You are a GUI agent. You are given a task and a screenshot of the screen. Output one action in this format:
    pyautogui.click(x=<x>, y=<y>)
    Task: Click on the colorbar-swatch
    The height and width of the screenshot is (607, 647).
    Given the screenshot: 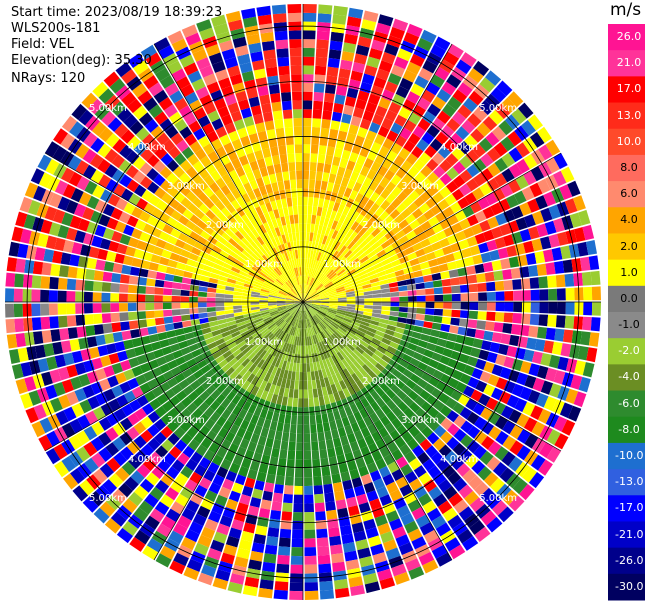 What is the action you would take?
    pyautogui.click(x=626, y=299)
    